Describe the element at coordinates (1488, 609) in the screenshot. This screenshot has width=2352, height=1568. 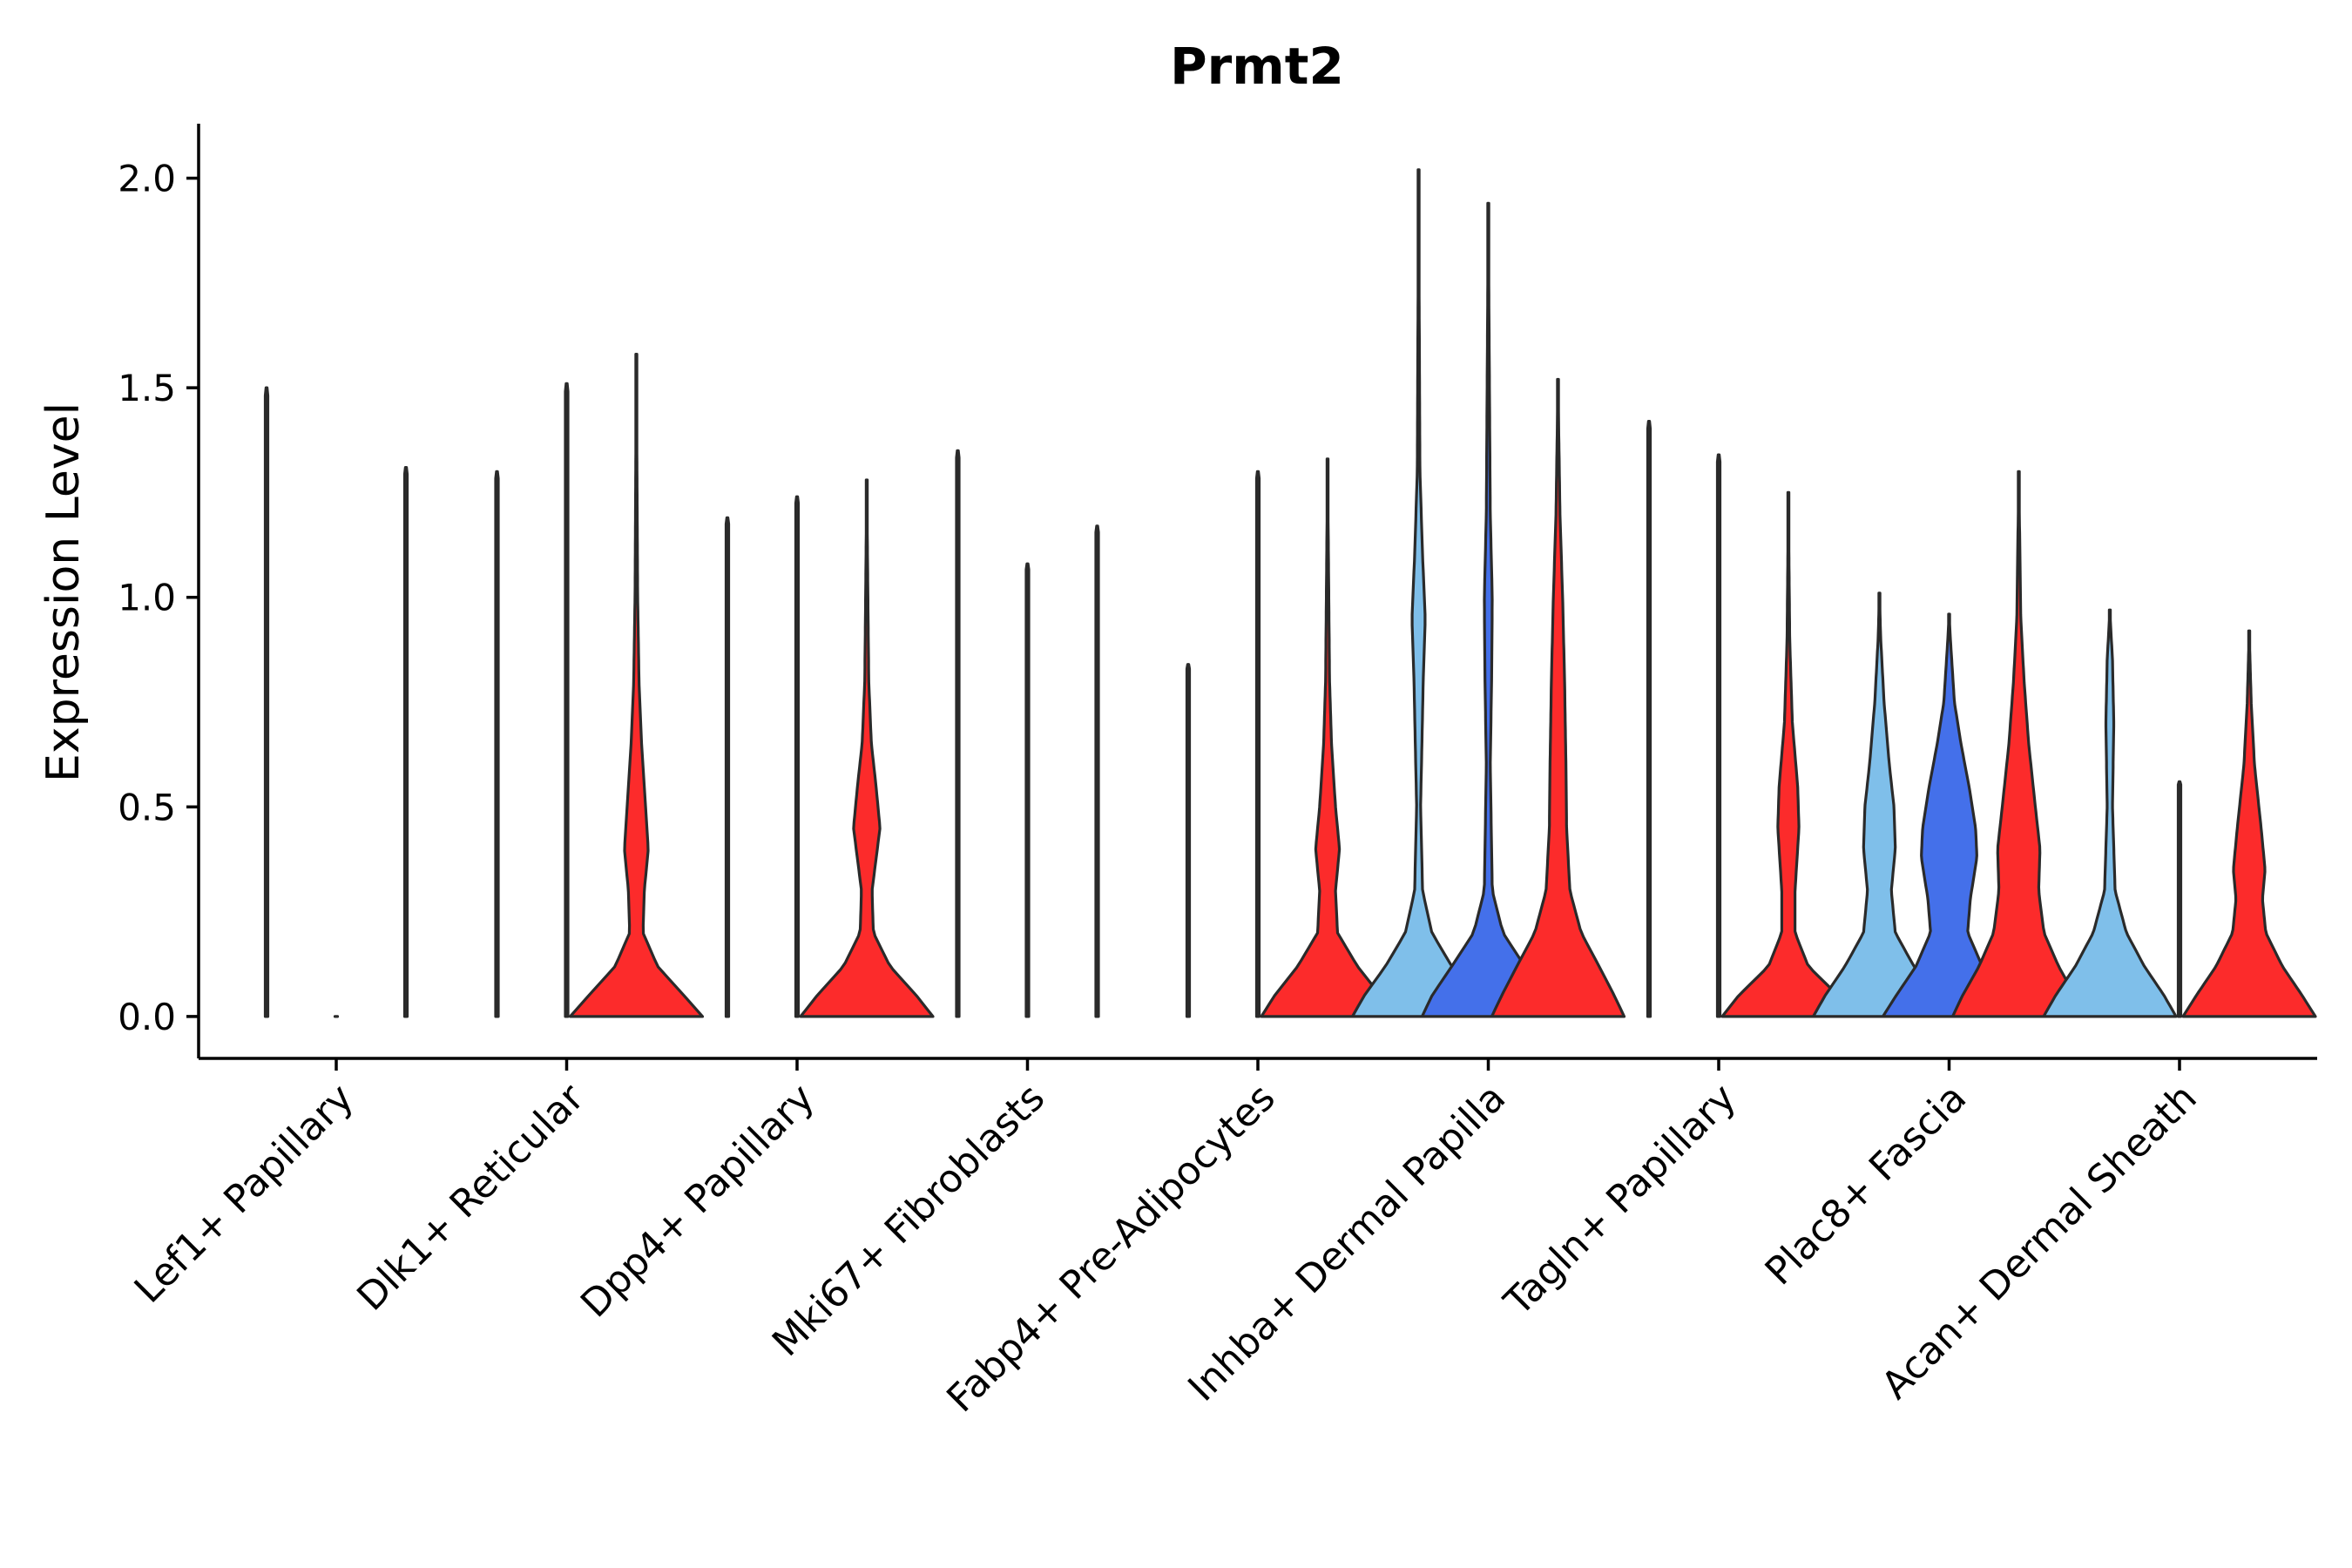
I see `violin-6-royal-blue` at that location.